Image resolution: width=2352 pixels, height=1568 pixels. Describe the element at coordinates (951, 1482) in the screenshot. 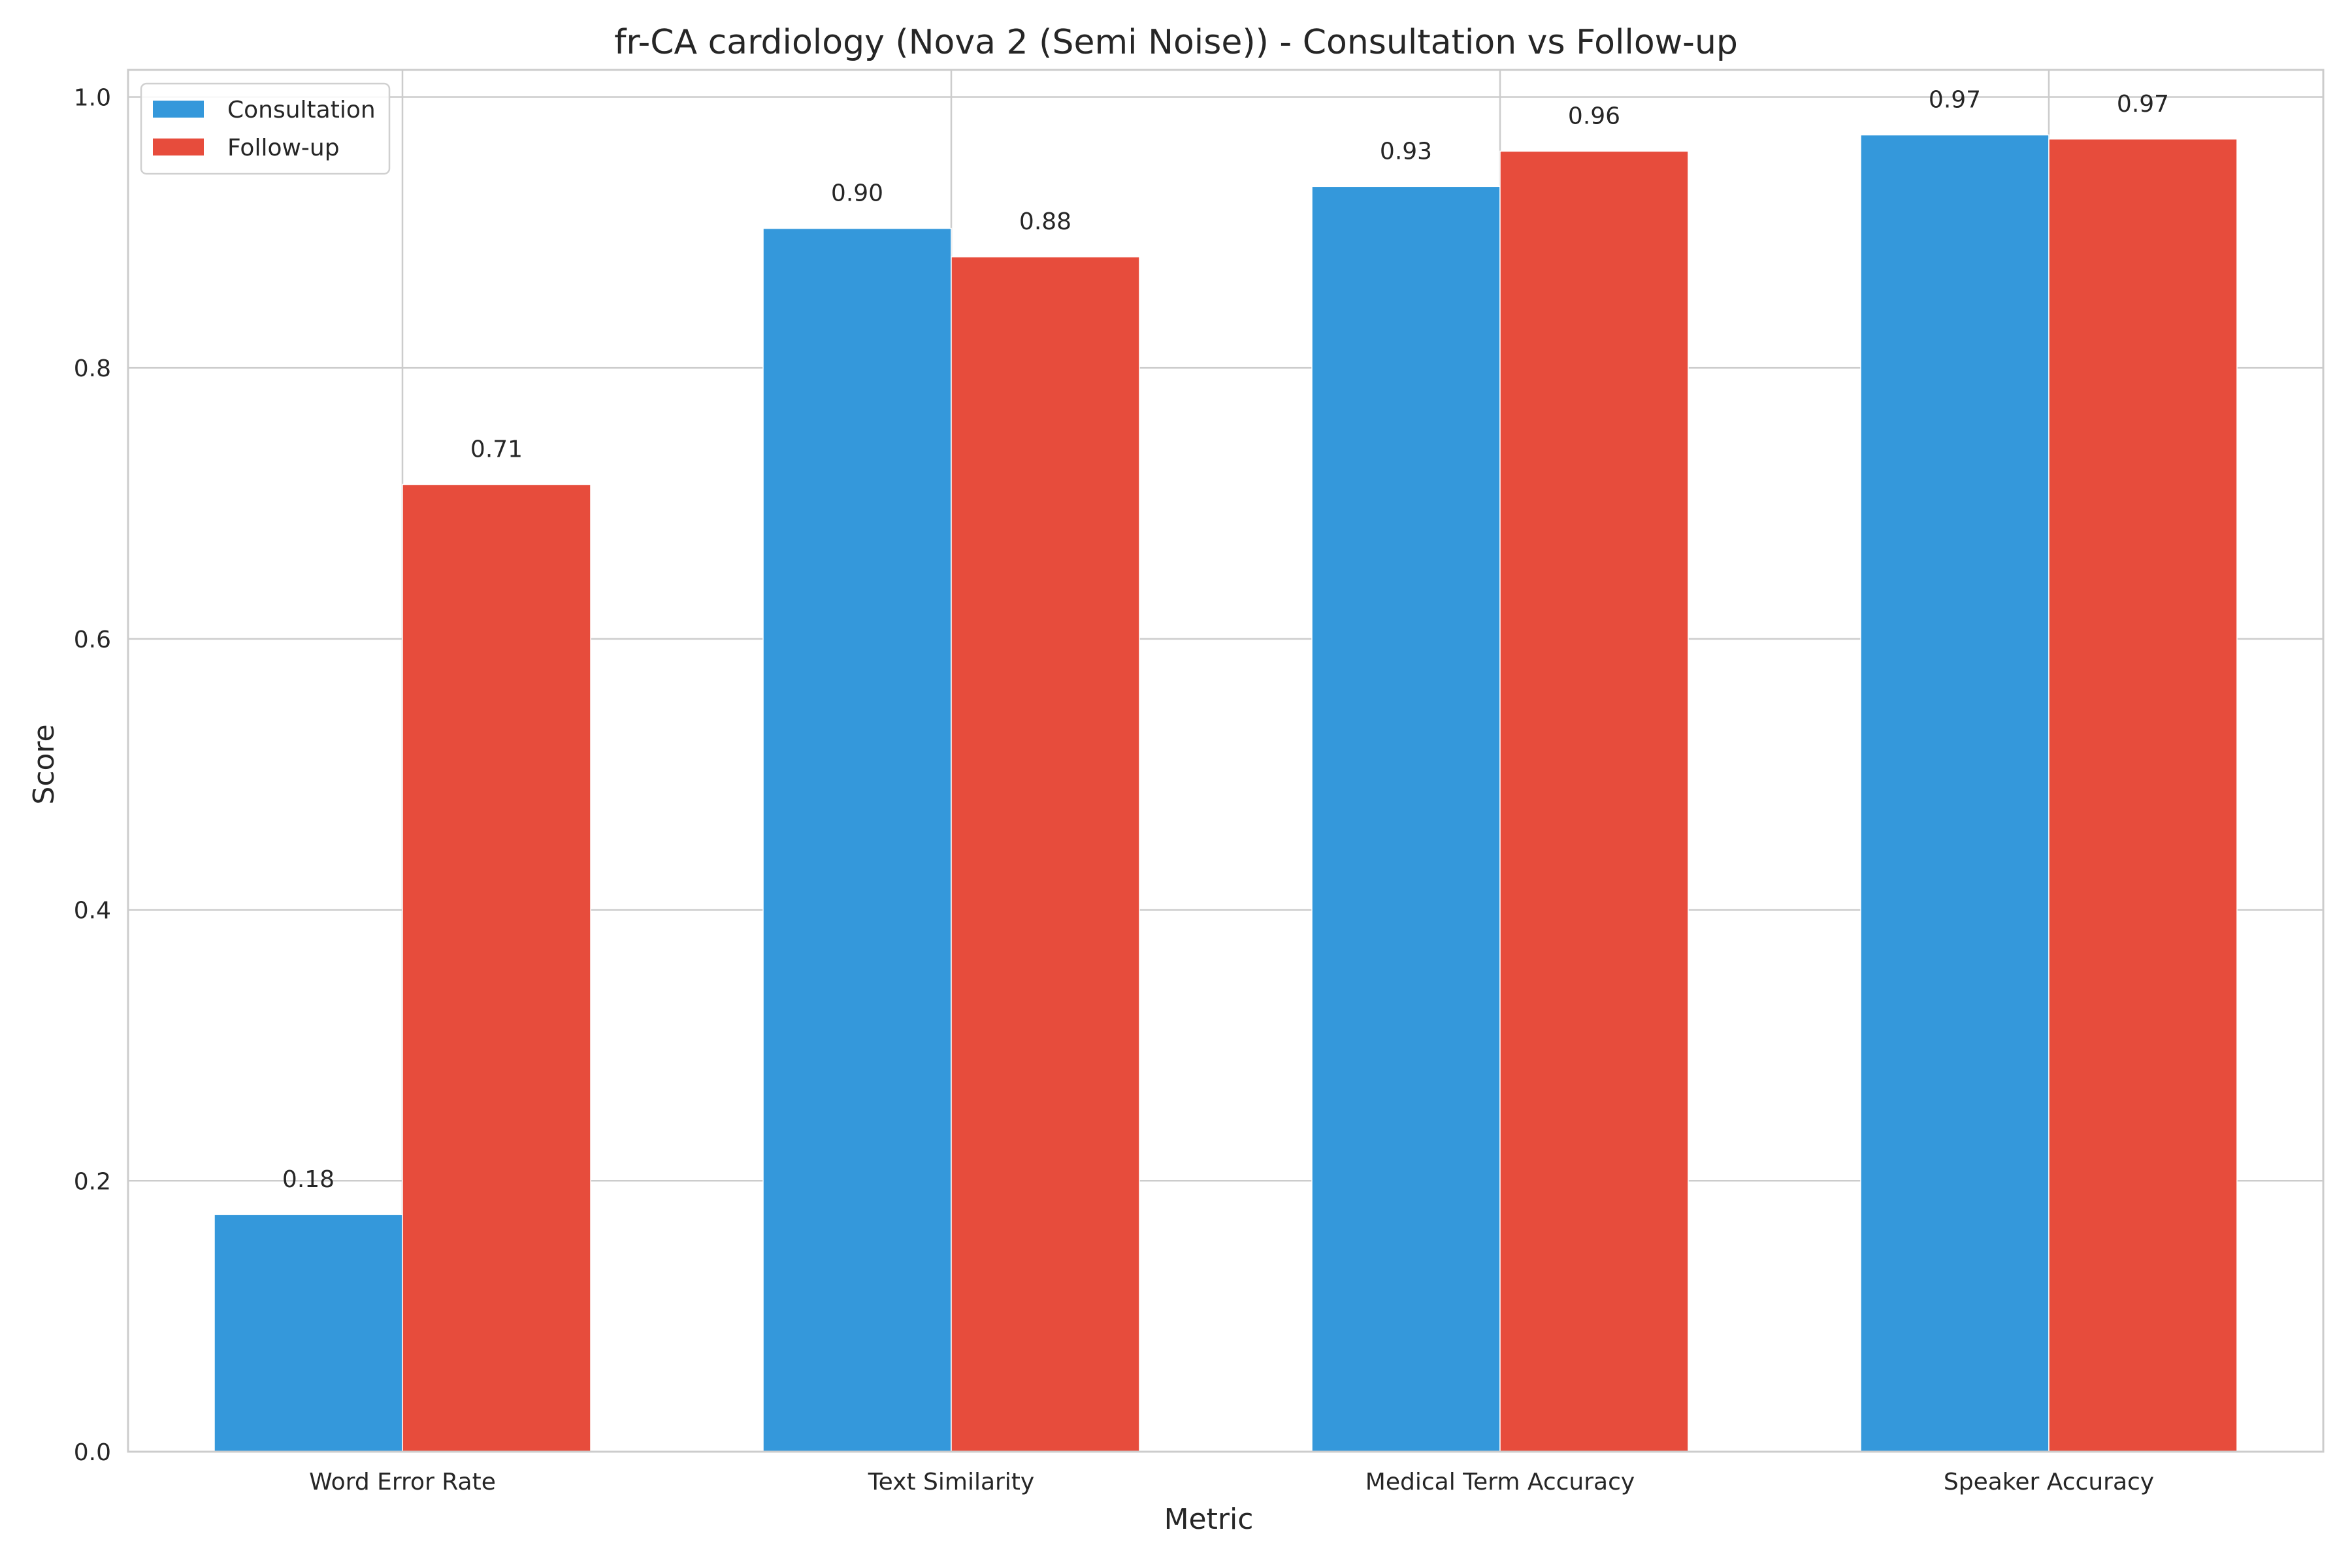

I see `x-tick-label: Text Similarity` at that location.